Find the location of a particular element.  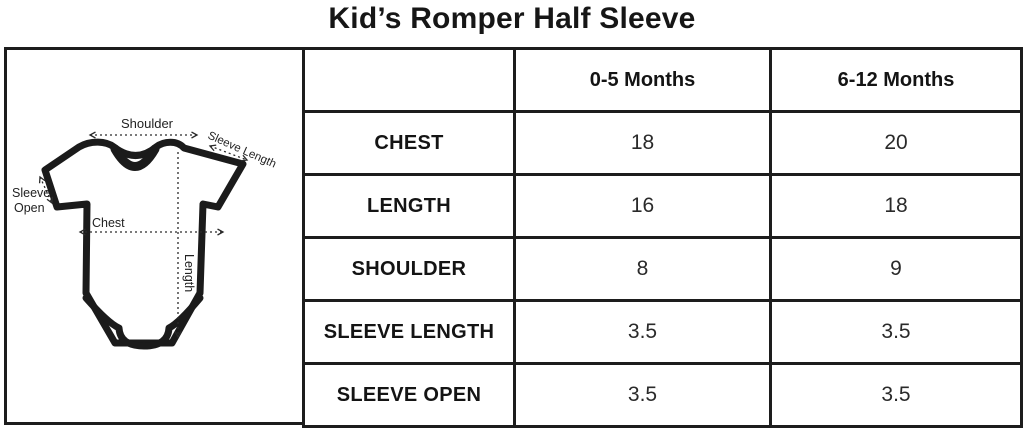

chest-label: Chest is located at coordinates (108, 223).